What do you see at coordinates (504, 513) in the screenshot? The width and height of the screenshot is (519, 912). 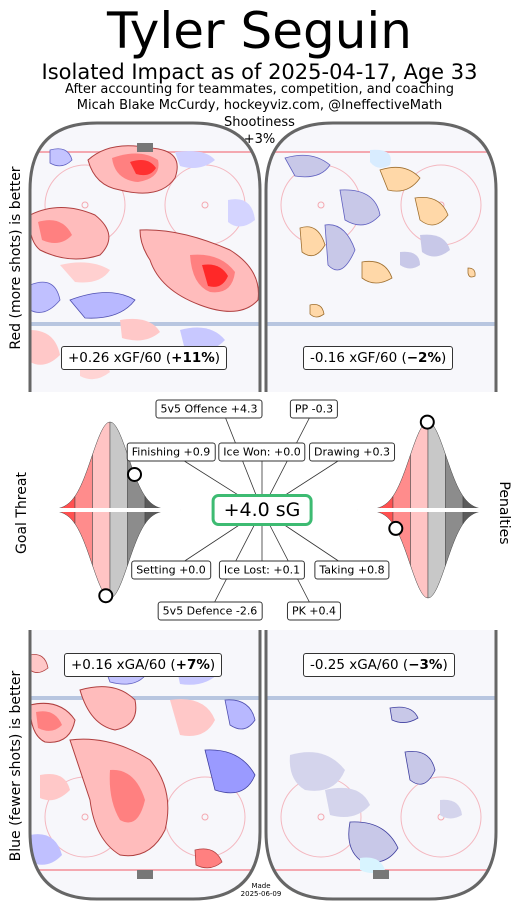 I see `side-label-penalties: Penalties` at bounding box center [504, 513].